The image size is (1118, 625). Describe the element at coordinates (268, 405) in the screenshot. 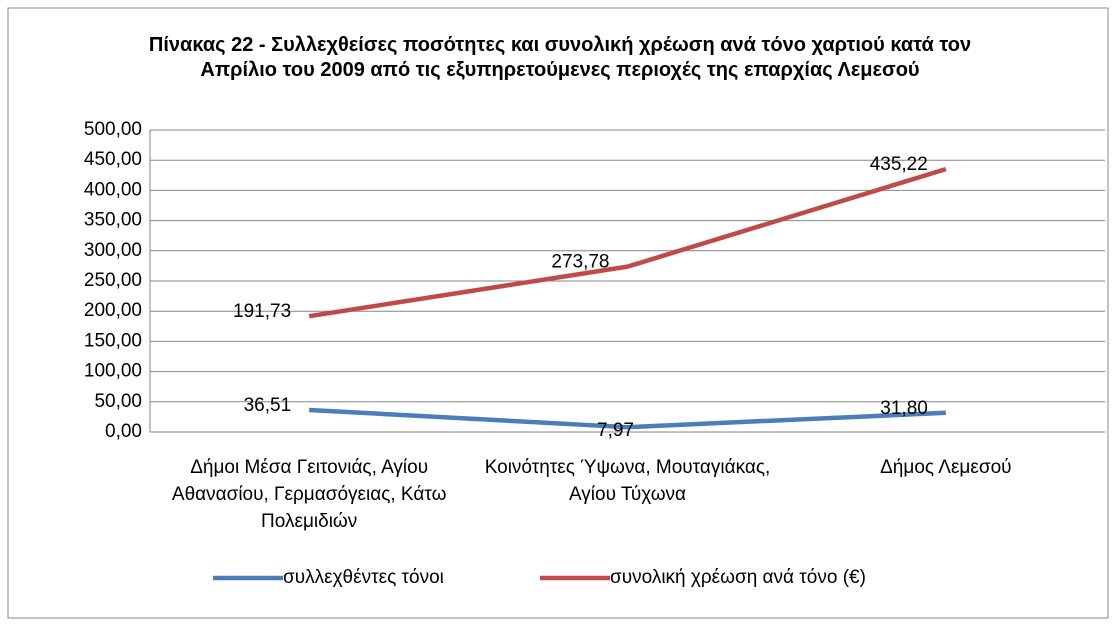

I see `data-label: 36,51` at that location.